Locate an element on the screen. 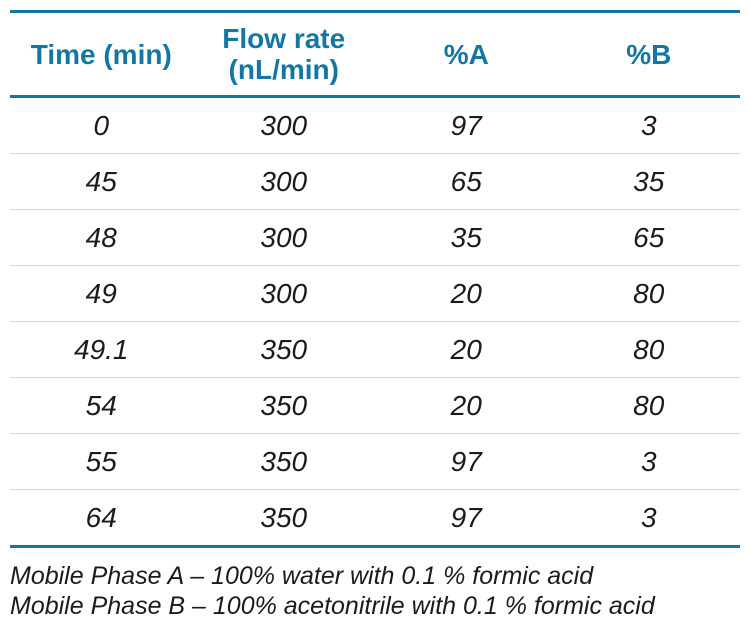  header-flow-rate: Flow rate (nL/min) is located at coordinates (283, 54).